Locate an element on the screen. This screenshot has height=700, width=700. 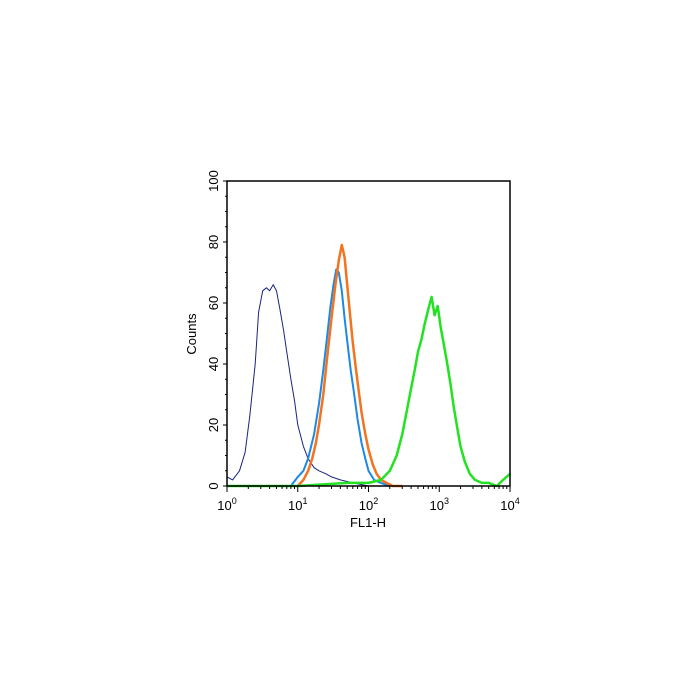
y-axis: 0 20 40 60 80 100 is located at coordinates (216, 330).